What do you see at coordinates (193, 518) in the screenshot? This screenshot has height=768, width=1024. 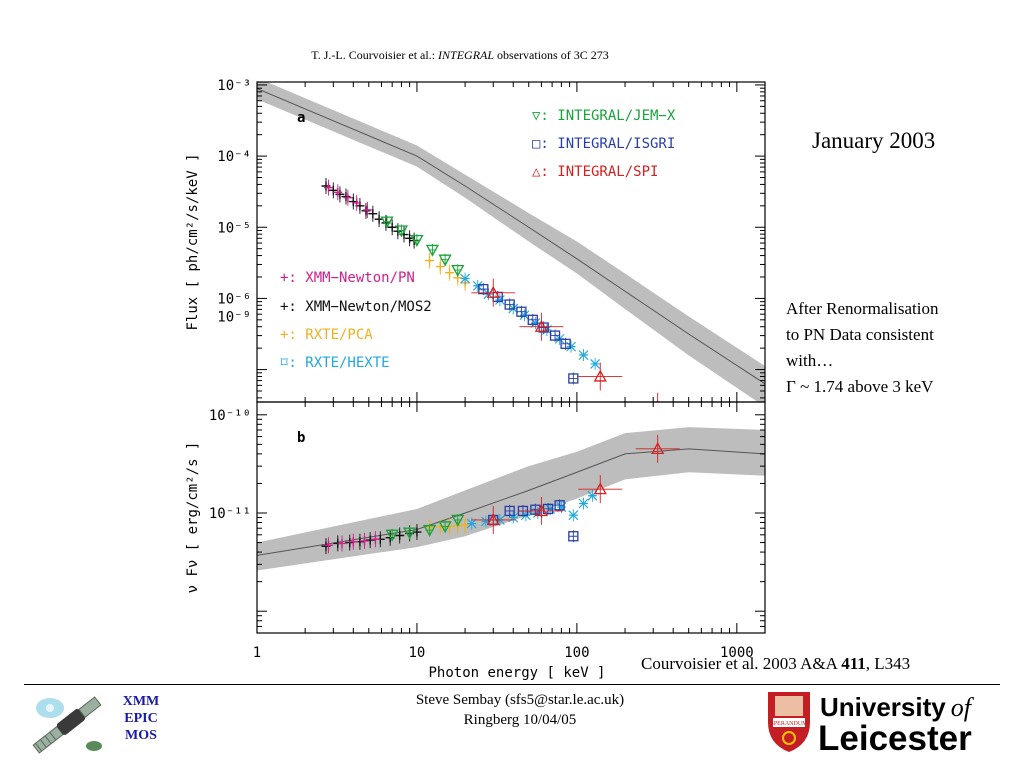 I see `y-axis-label: ν Fν [ erg/cm²/s ]` at bounding box center [193, 518].